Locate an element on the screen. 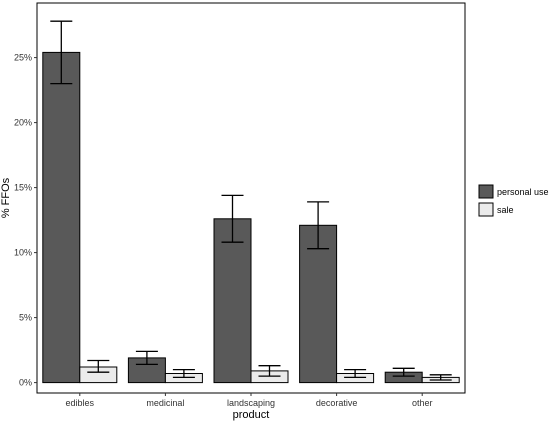  x-tick-label: decorative is located at coordinates (337, 403).